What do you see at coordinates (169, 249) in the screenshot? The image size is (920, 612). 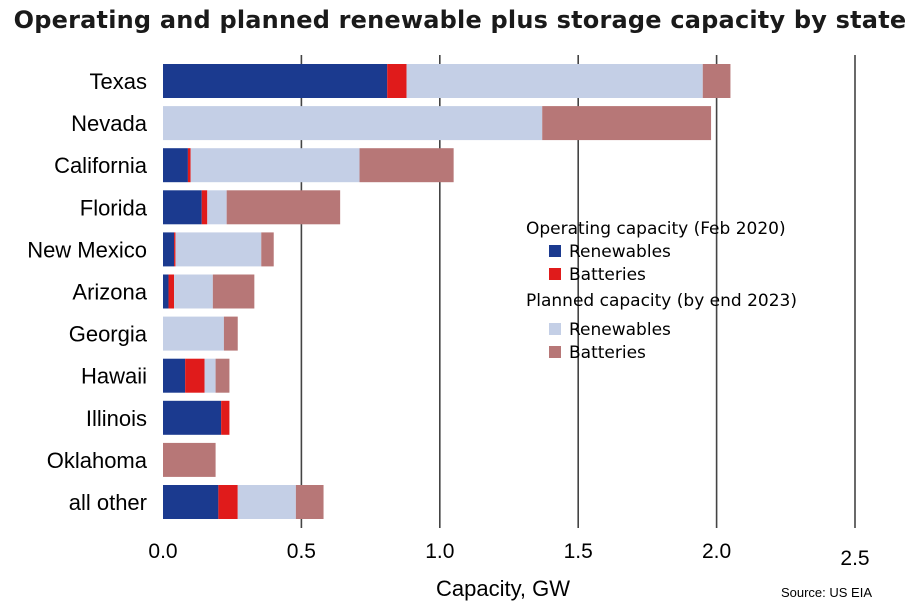 I see `bar-new-mexico-op-renewables` at bounding box center [169, 249].